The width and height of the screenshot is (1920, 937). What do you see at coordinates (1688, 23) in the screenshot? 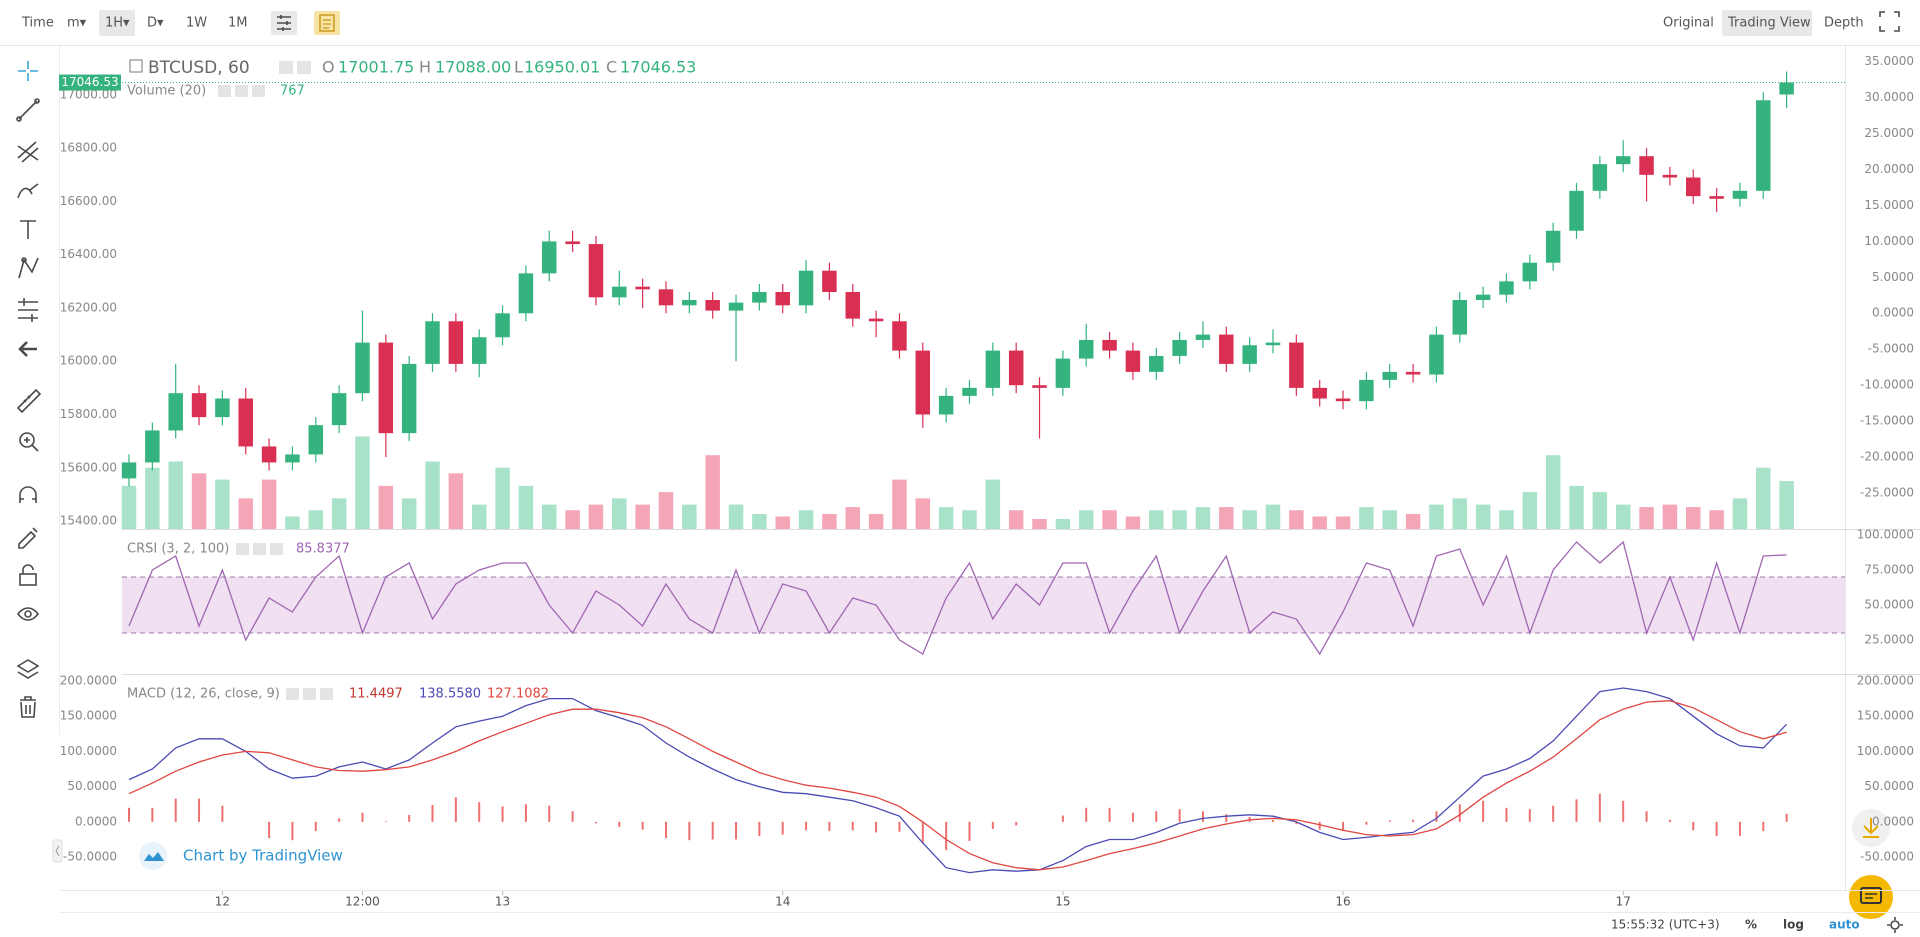
I see `view-button: Original` at bounding box center [1688, 23].